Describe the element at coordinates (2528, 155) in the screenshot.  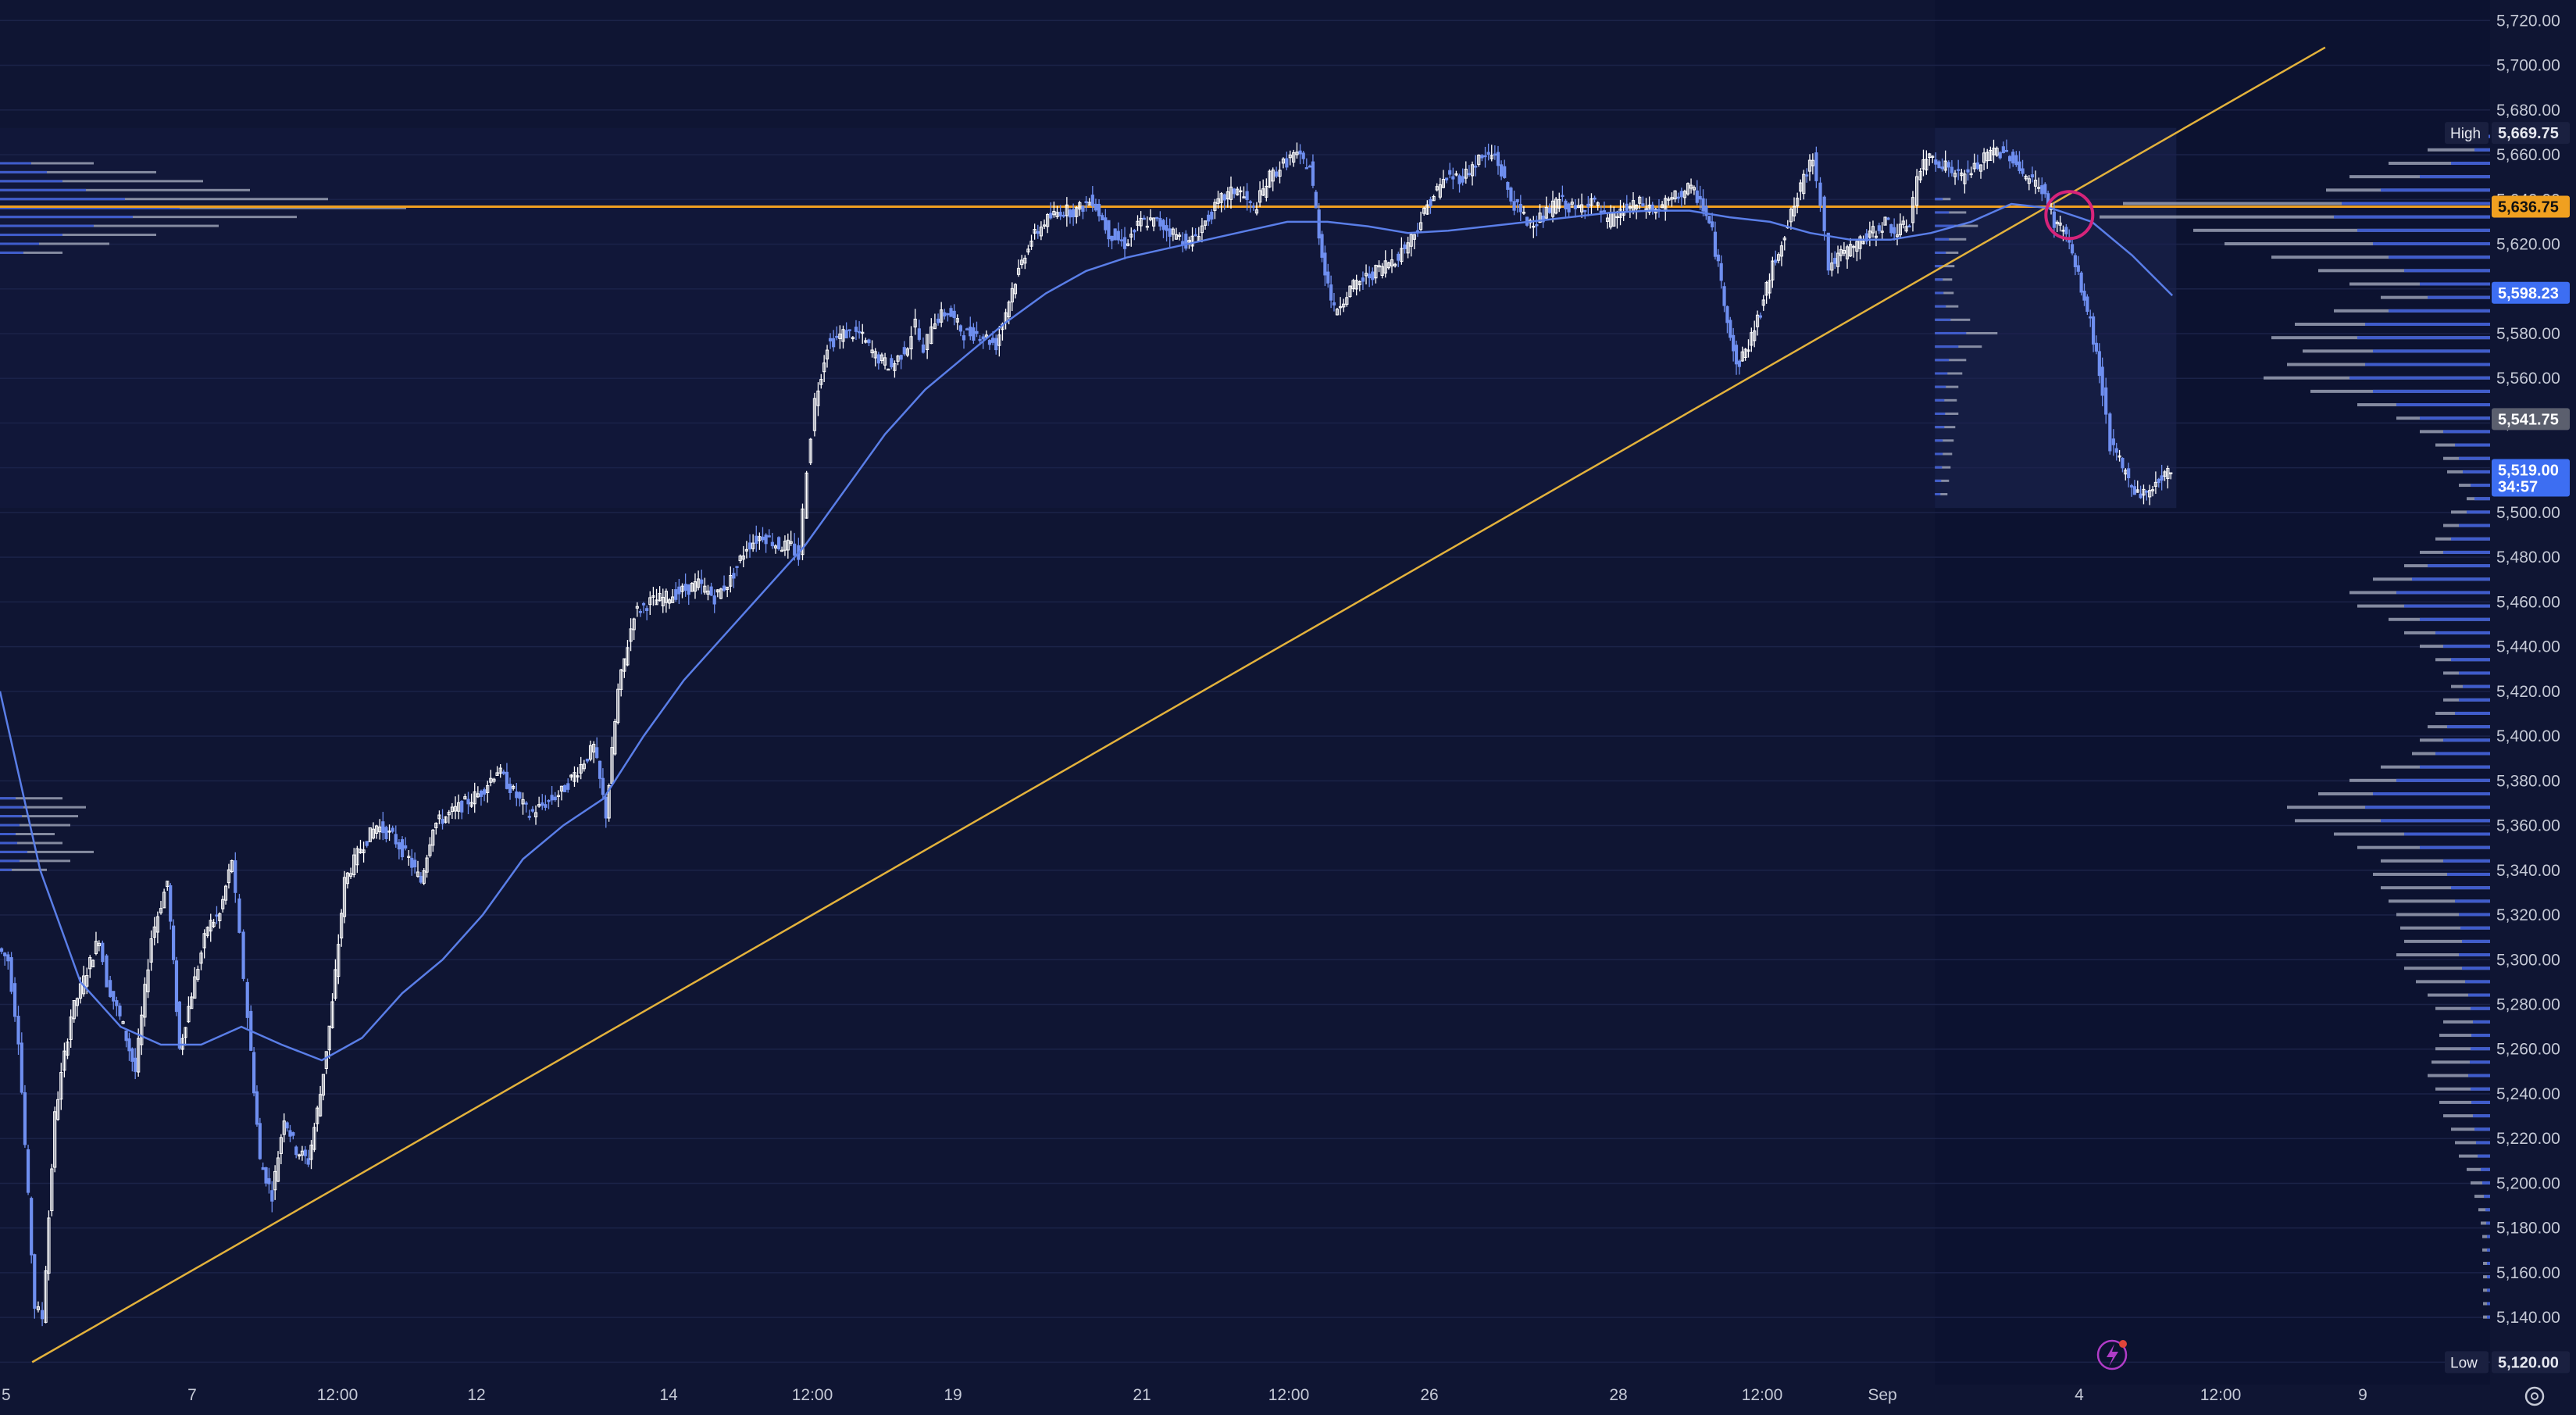
I see `y-tick-label: 5,660.00` at that location.